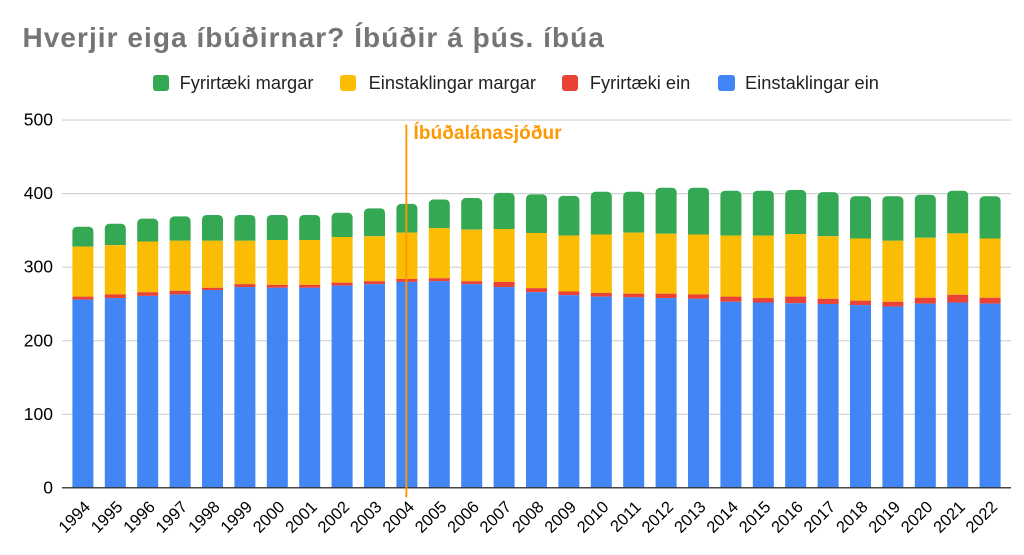 The height and width of the screenshot is (555, 1024). What do you see at coordinates (528, 517) in the screenshot?
I see `svg-text: 2008` at bounding box center [528, 517].